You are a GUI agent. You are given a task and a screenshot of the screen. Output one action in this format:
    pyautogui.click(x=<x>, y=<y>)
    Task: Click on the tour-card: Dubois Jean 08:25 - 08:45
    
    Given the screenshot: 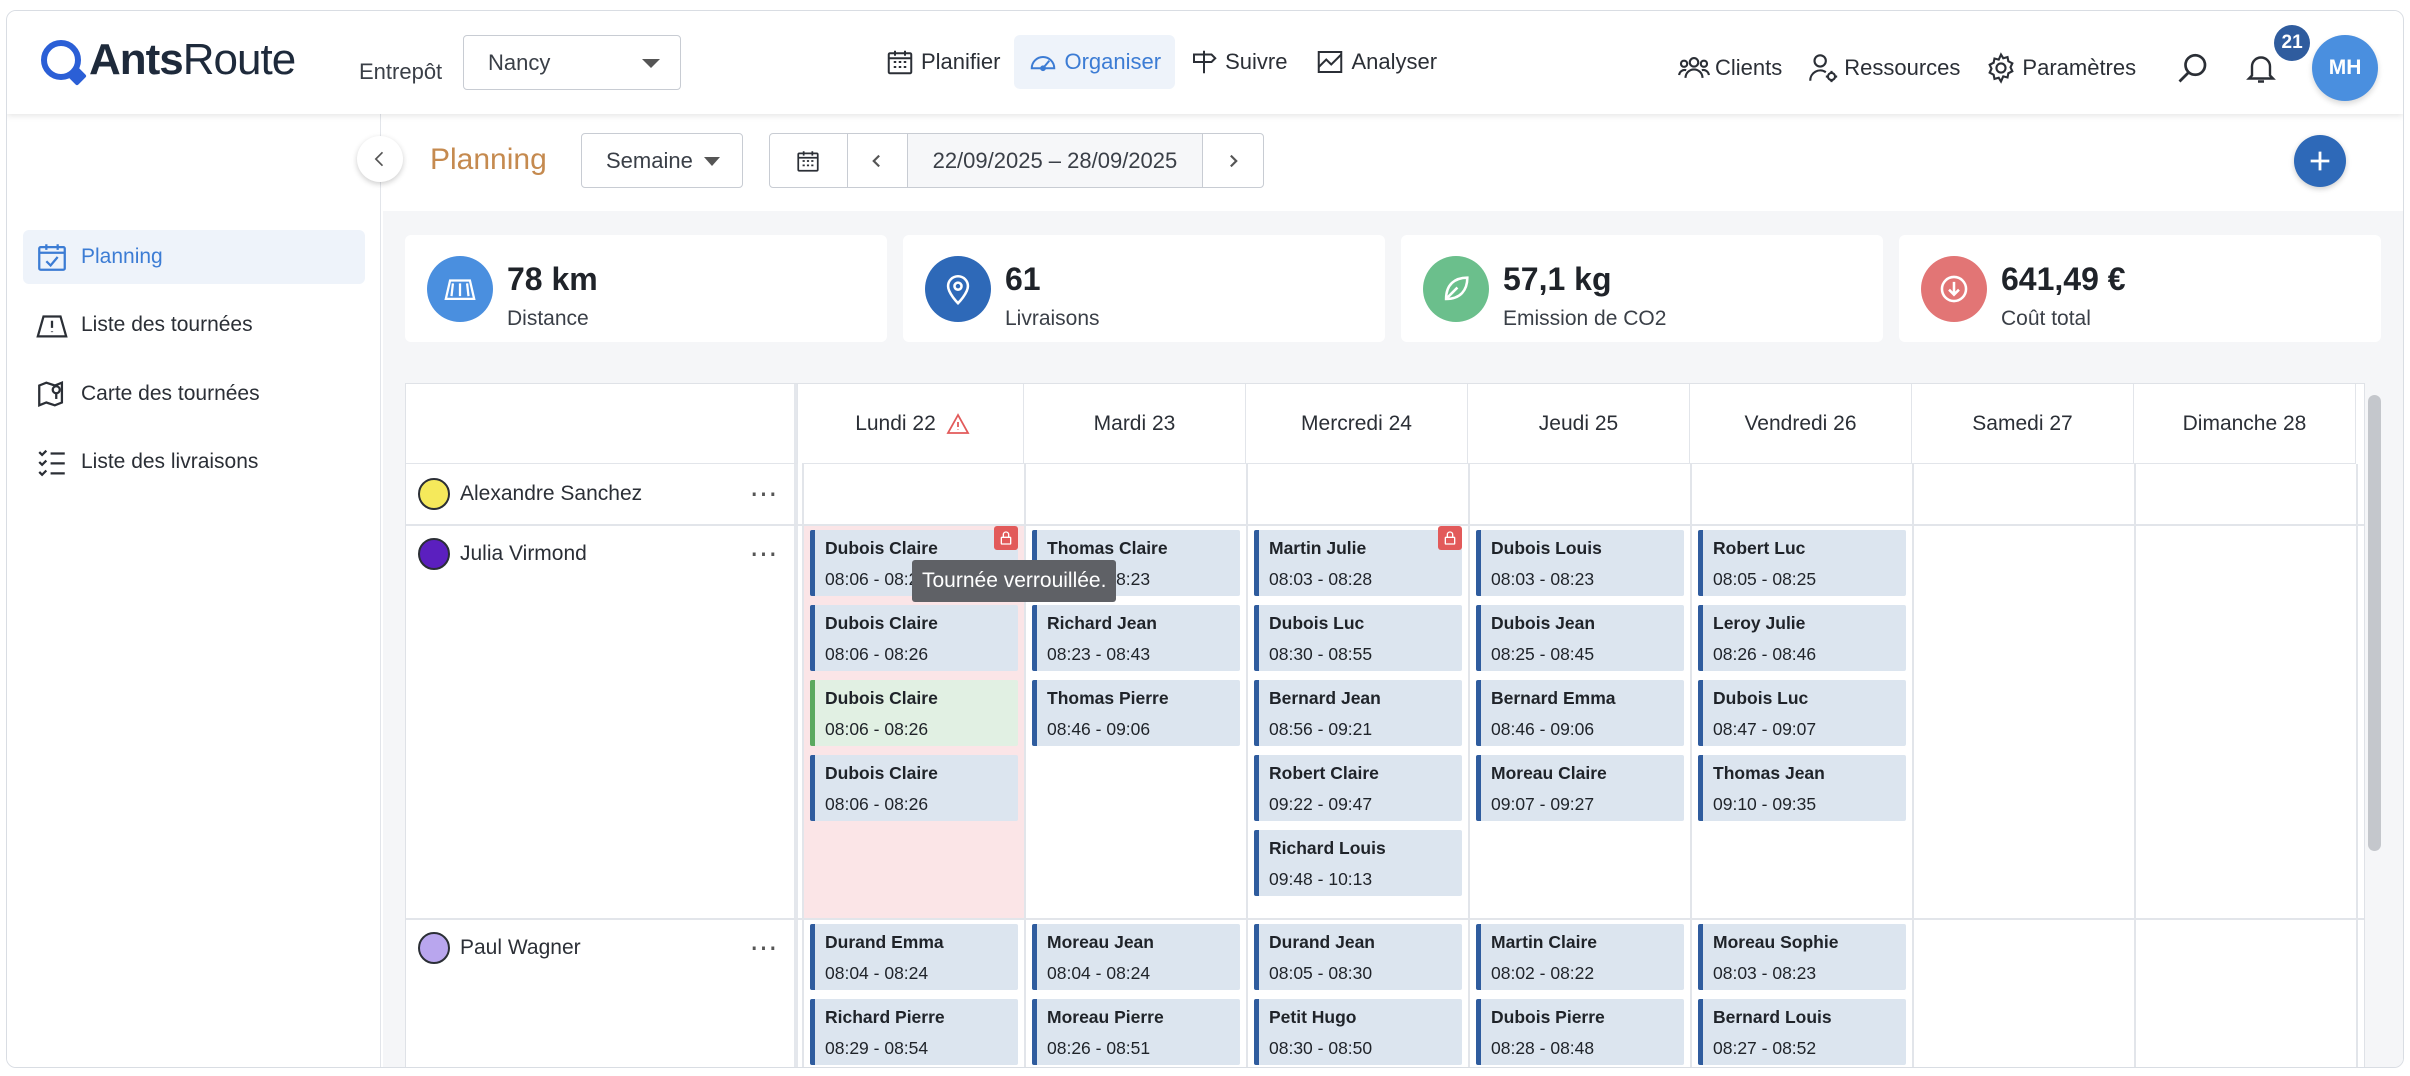 What is the action you would take?
    pyautogui.click(x=1580, y=638)
    